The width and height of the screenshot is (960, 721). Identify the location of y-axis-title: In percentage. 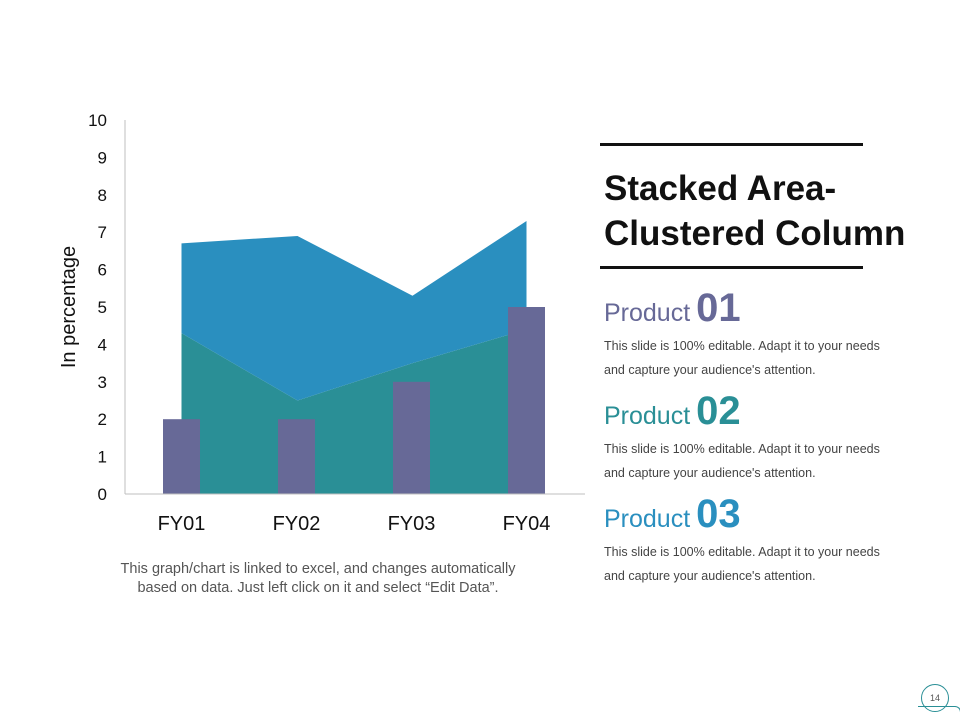
(69, 307).